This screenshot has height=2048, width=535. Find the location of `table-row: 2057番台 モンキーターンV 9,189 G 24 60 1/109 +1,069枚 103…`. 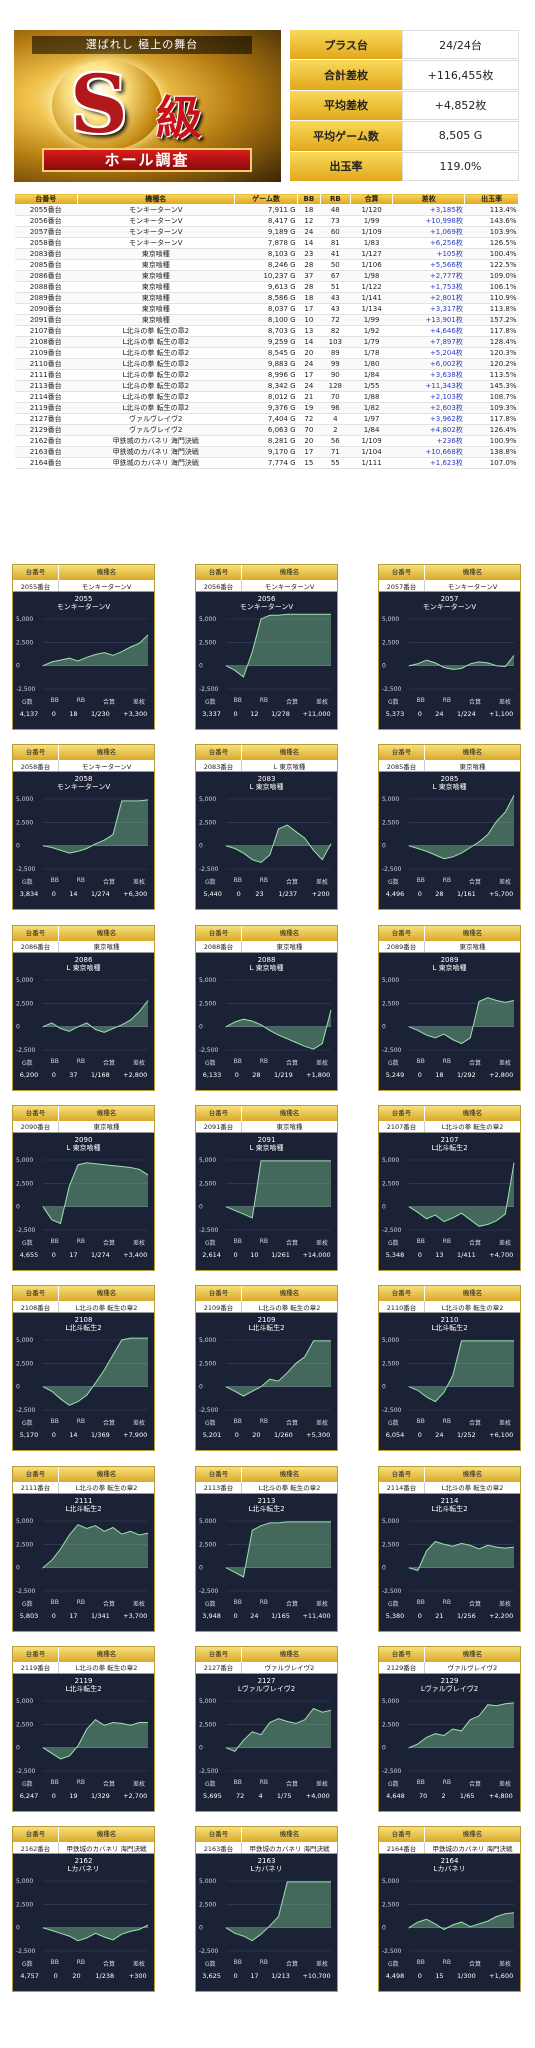

table-row: 2057番台 モンキーターンV 9,189 G 24 60 1/109 +1,069枚 103… is located at coordinates (266, 232).